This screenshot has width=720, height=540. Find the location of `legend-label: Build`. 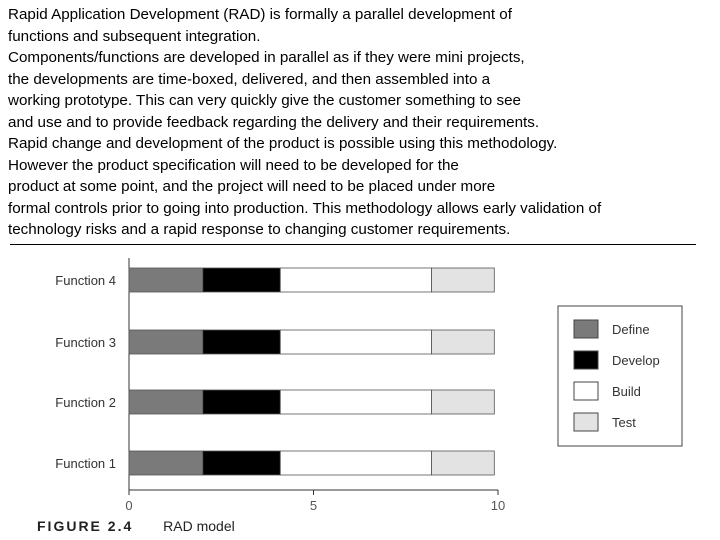

legend-label: Build is located at coordinates (626, 391).